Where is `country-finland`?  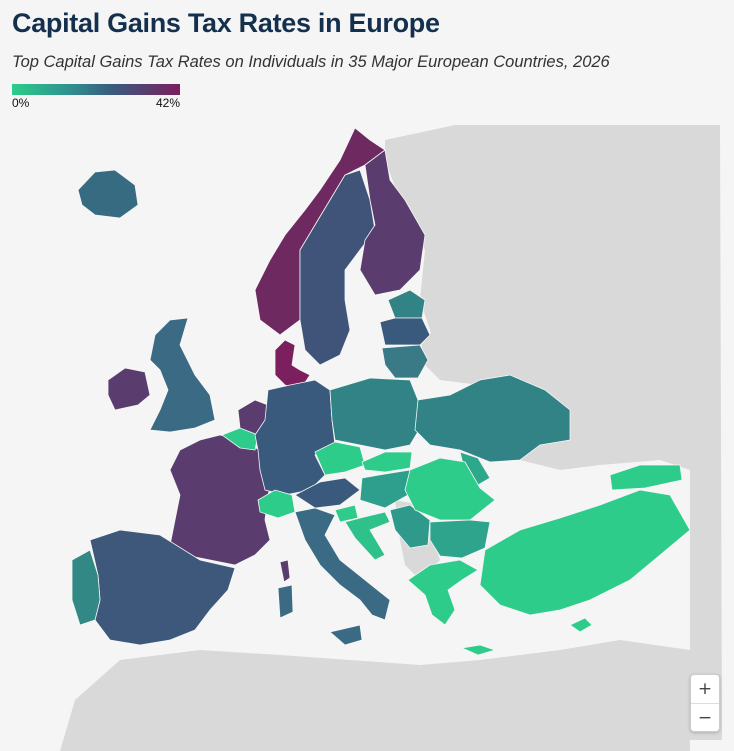
country-finland is located at coordinates (392, 222).